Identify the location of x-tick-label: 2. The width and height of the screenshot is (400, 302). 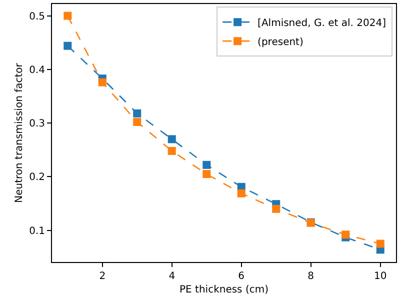
(102, 276).